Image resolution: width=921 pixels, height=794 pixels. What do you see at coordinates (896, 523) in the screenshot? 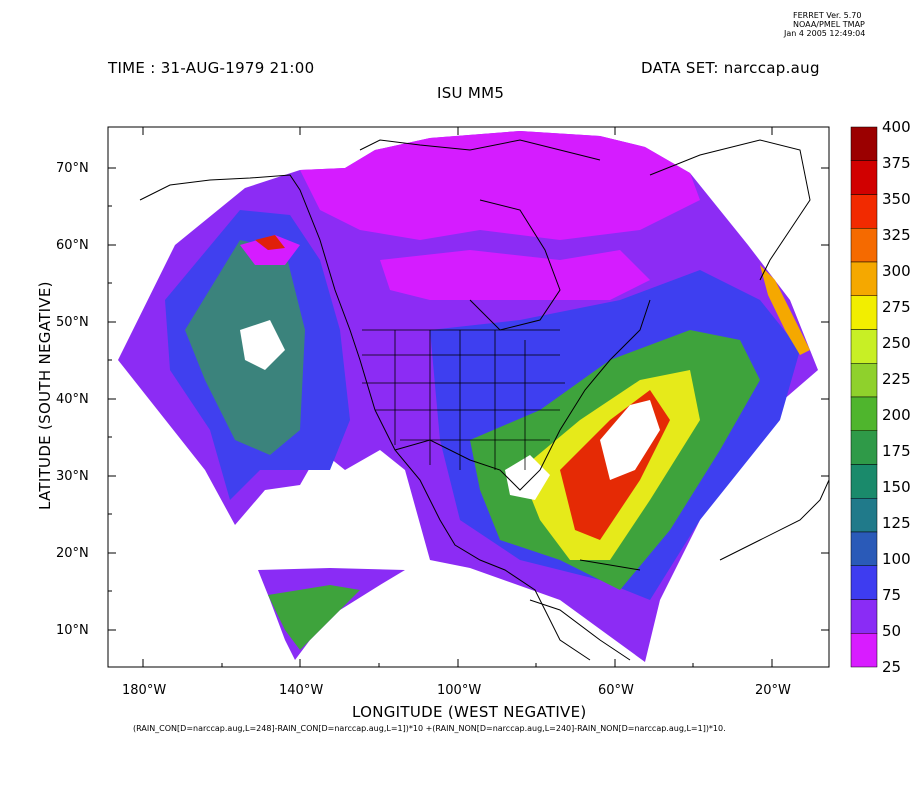
I see `colorbar-label: 125` at bounding box center [896, 523].